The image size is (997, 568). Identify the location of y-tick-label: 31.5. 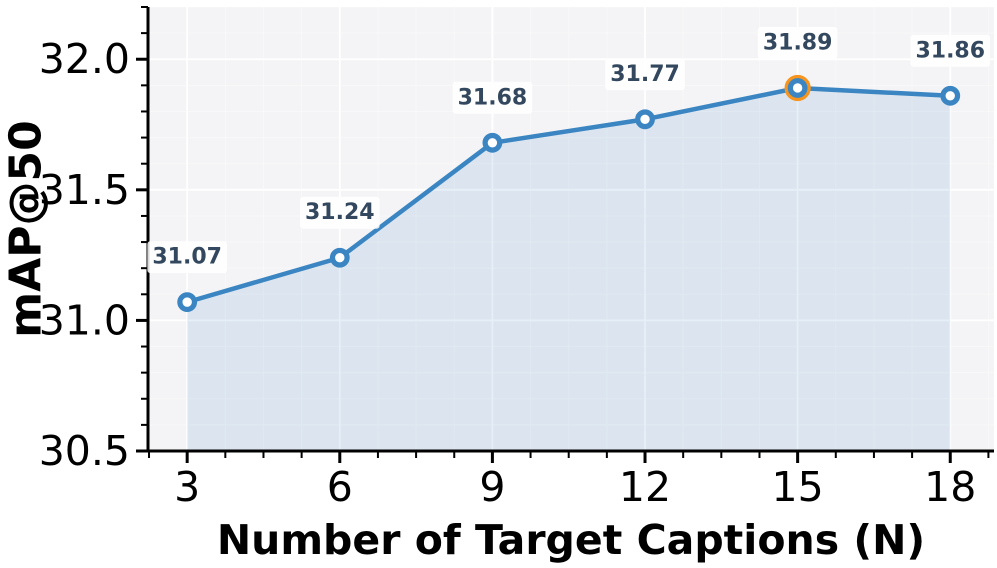
(84, 190).